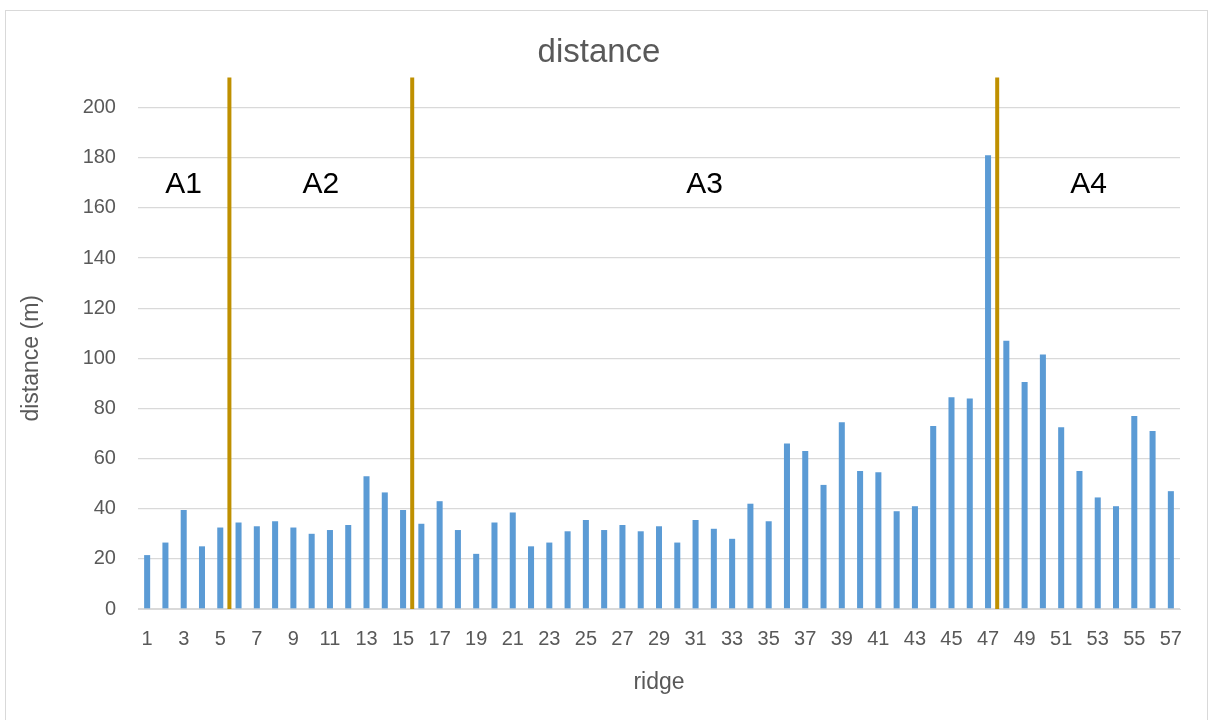 The height and width of the screenshot is (720, 1209). Describe the element at coordinates (30, 358) in the screenshot. I see `y-axis-title: distance (m)` at that location.